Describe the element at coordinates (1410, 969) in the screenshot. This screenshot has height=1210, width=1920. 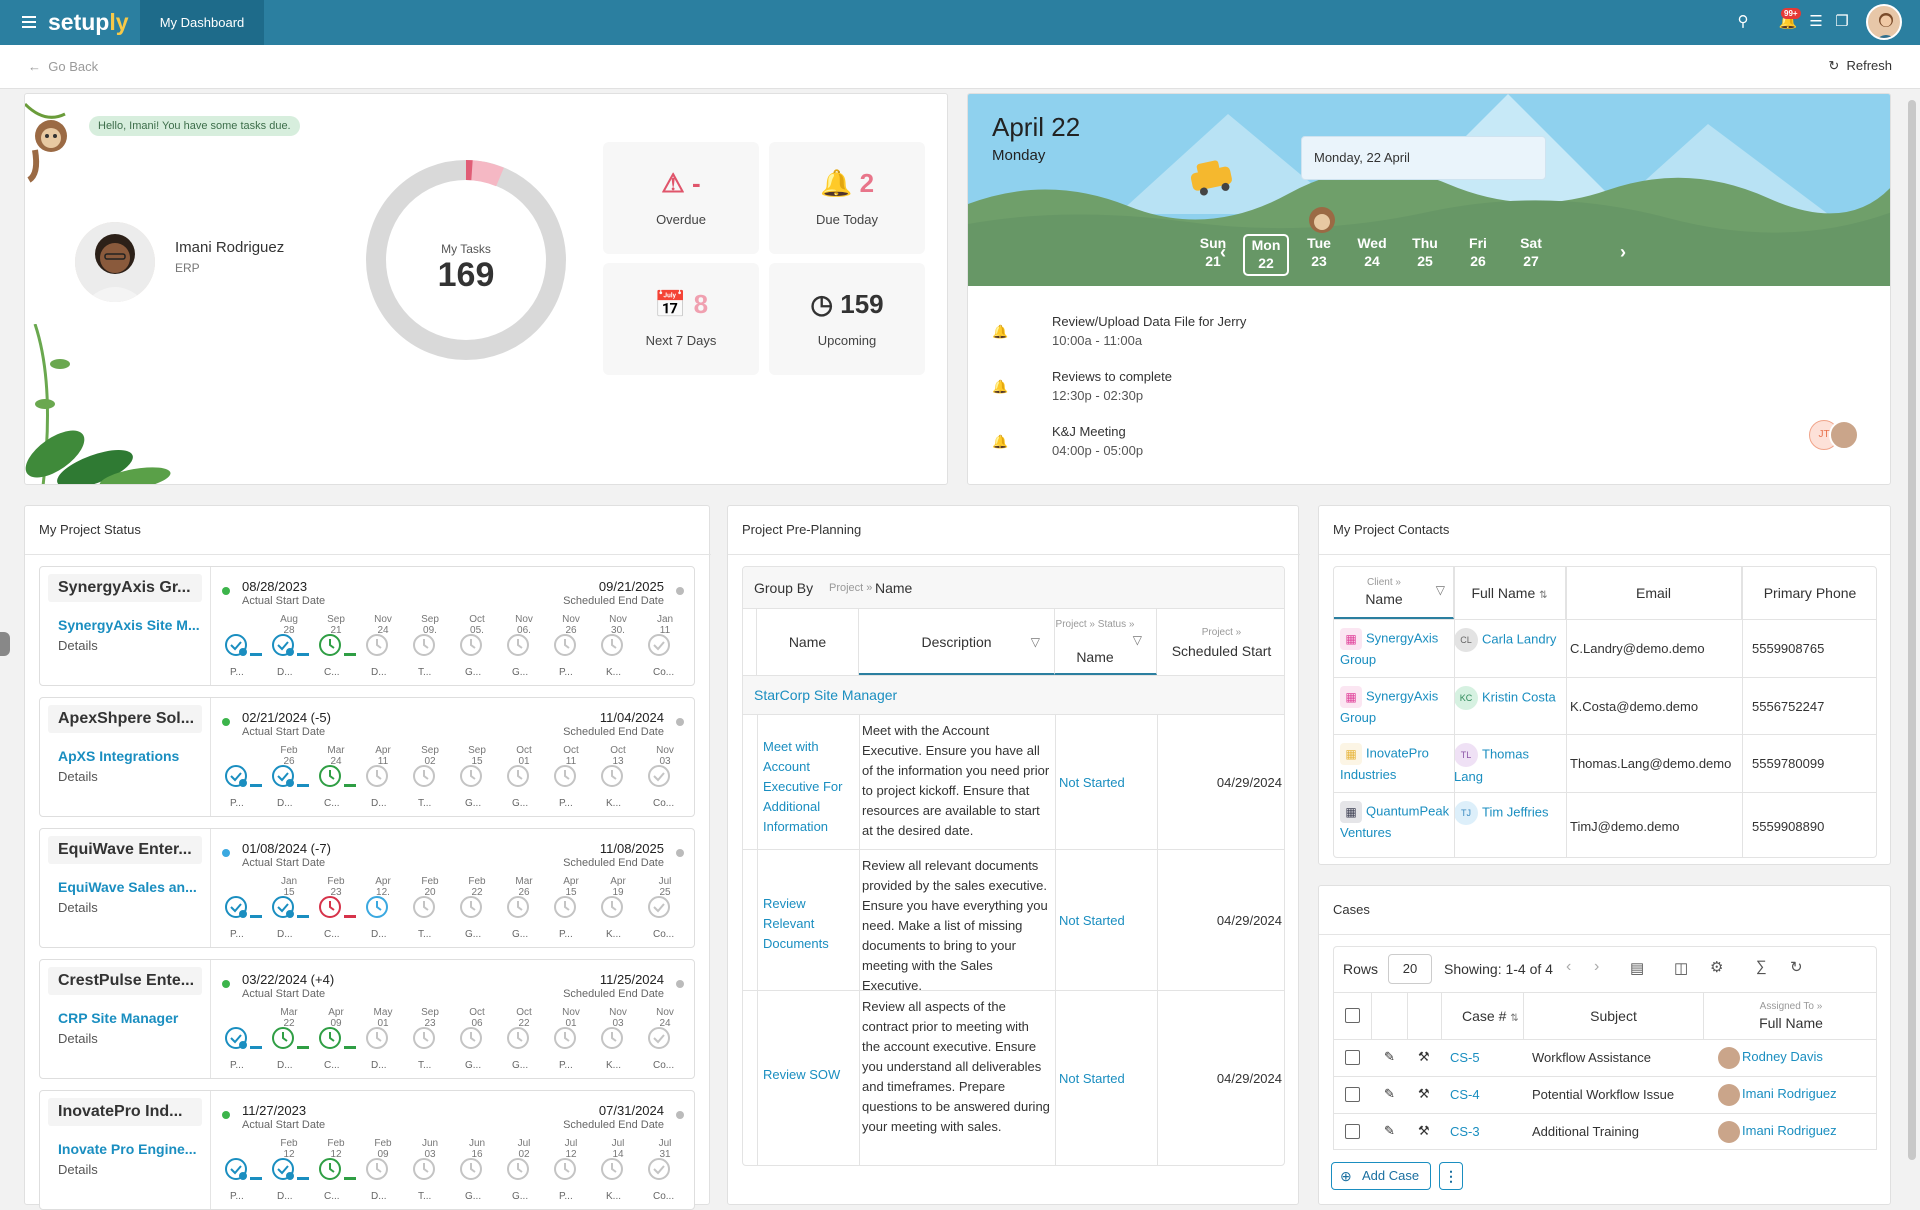
I see `rows-per-page-input: 20` at that location.